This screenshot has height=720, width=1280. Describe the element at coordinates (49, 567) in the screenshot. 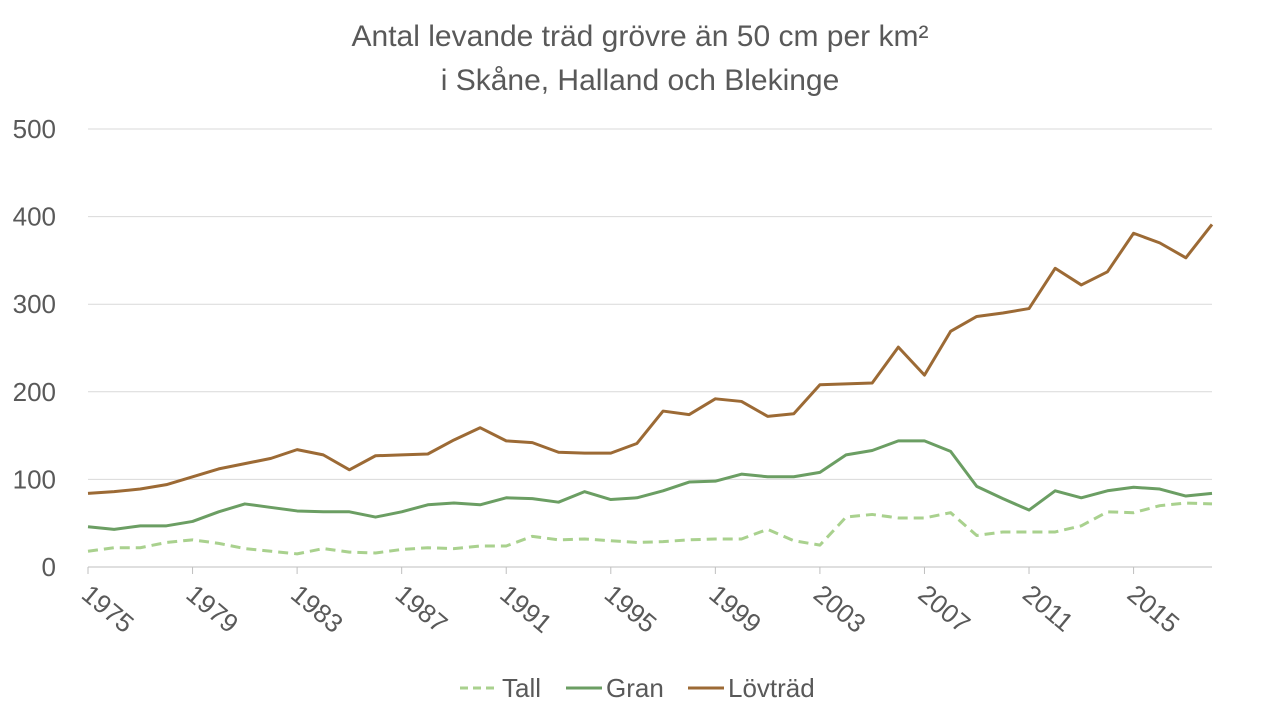

I see `y-tick-label: 0` at that location.